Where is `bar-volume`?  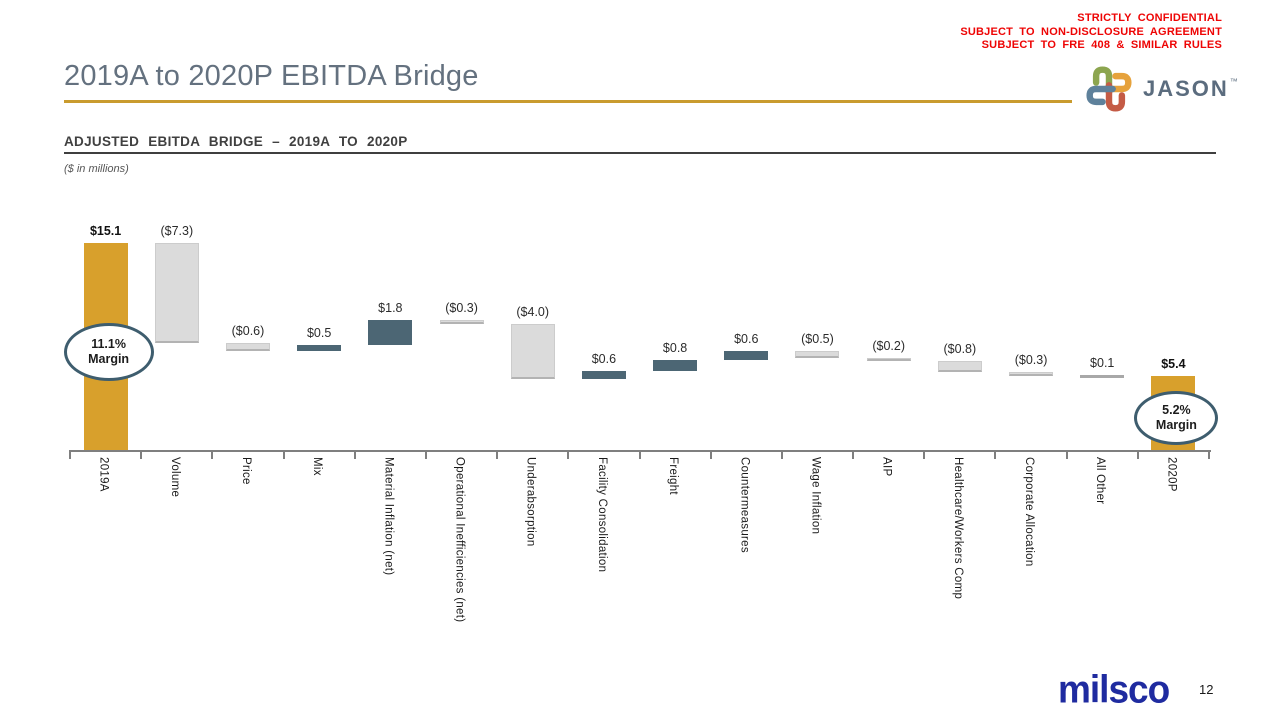 bar-volume is located at coordinates (176, 293).